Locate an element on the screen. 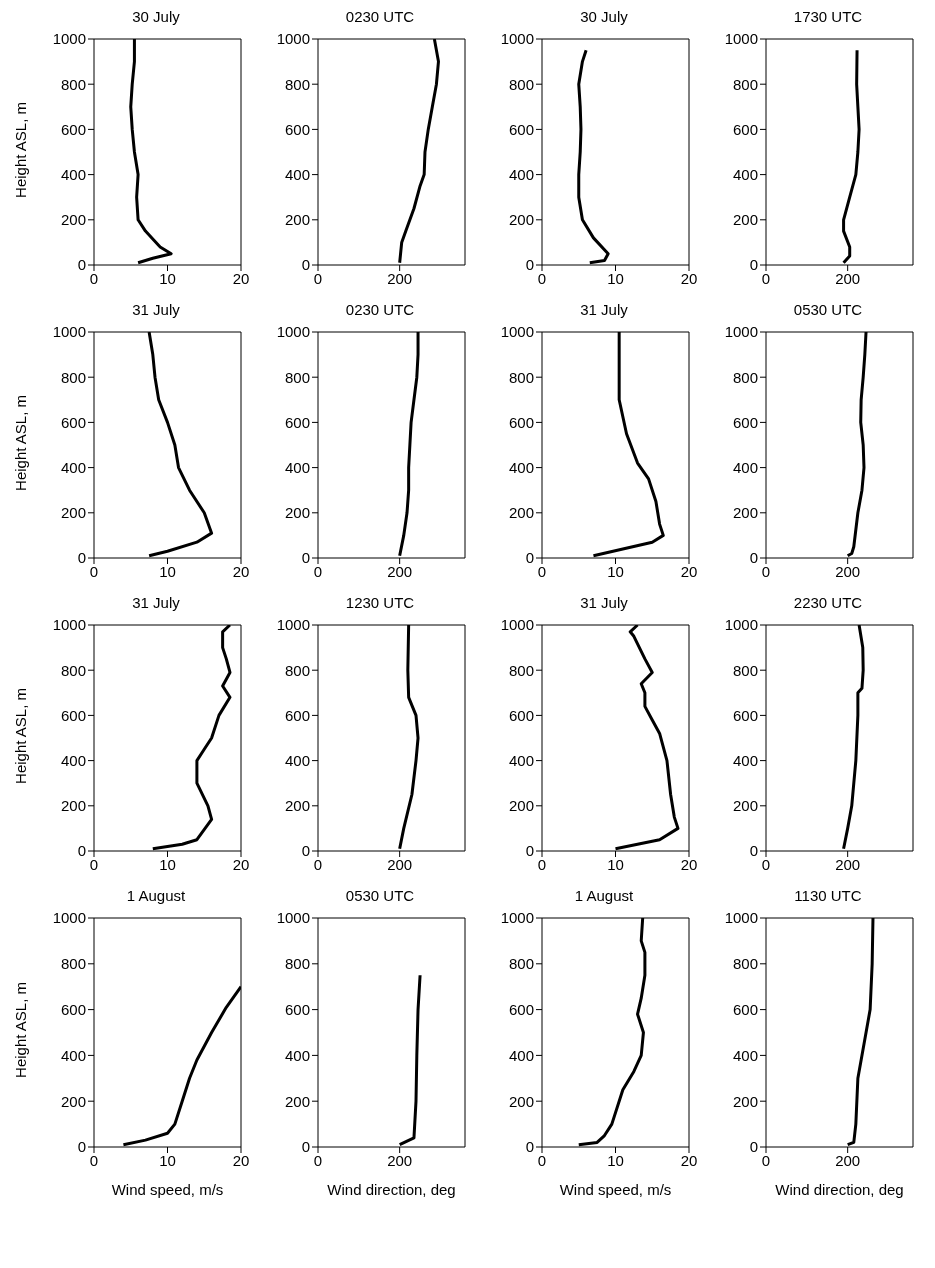 This screenshot has width=935, height=1268. chart-title: 2230 UTC is located at coordinates (828, 603).